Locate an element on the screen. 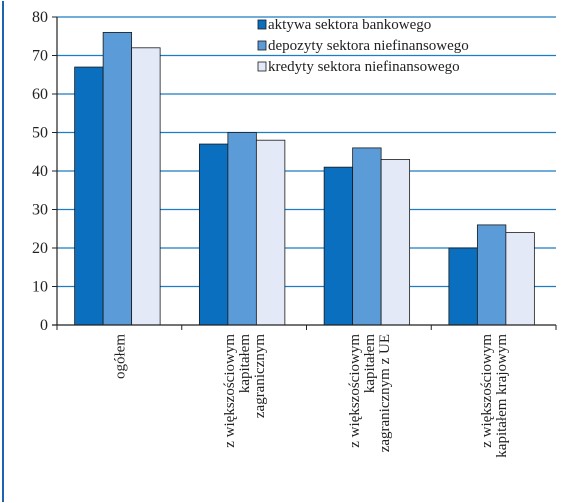 Image resolution: width=564 pixels, height=503 pixels. y-axis-ticks: 0 10 20 30 40 50 60 70 80 is located at coordinates (44, 171).